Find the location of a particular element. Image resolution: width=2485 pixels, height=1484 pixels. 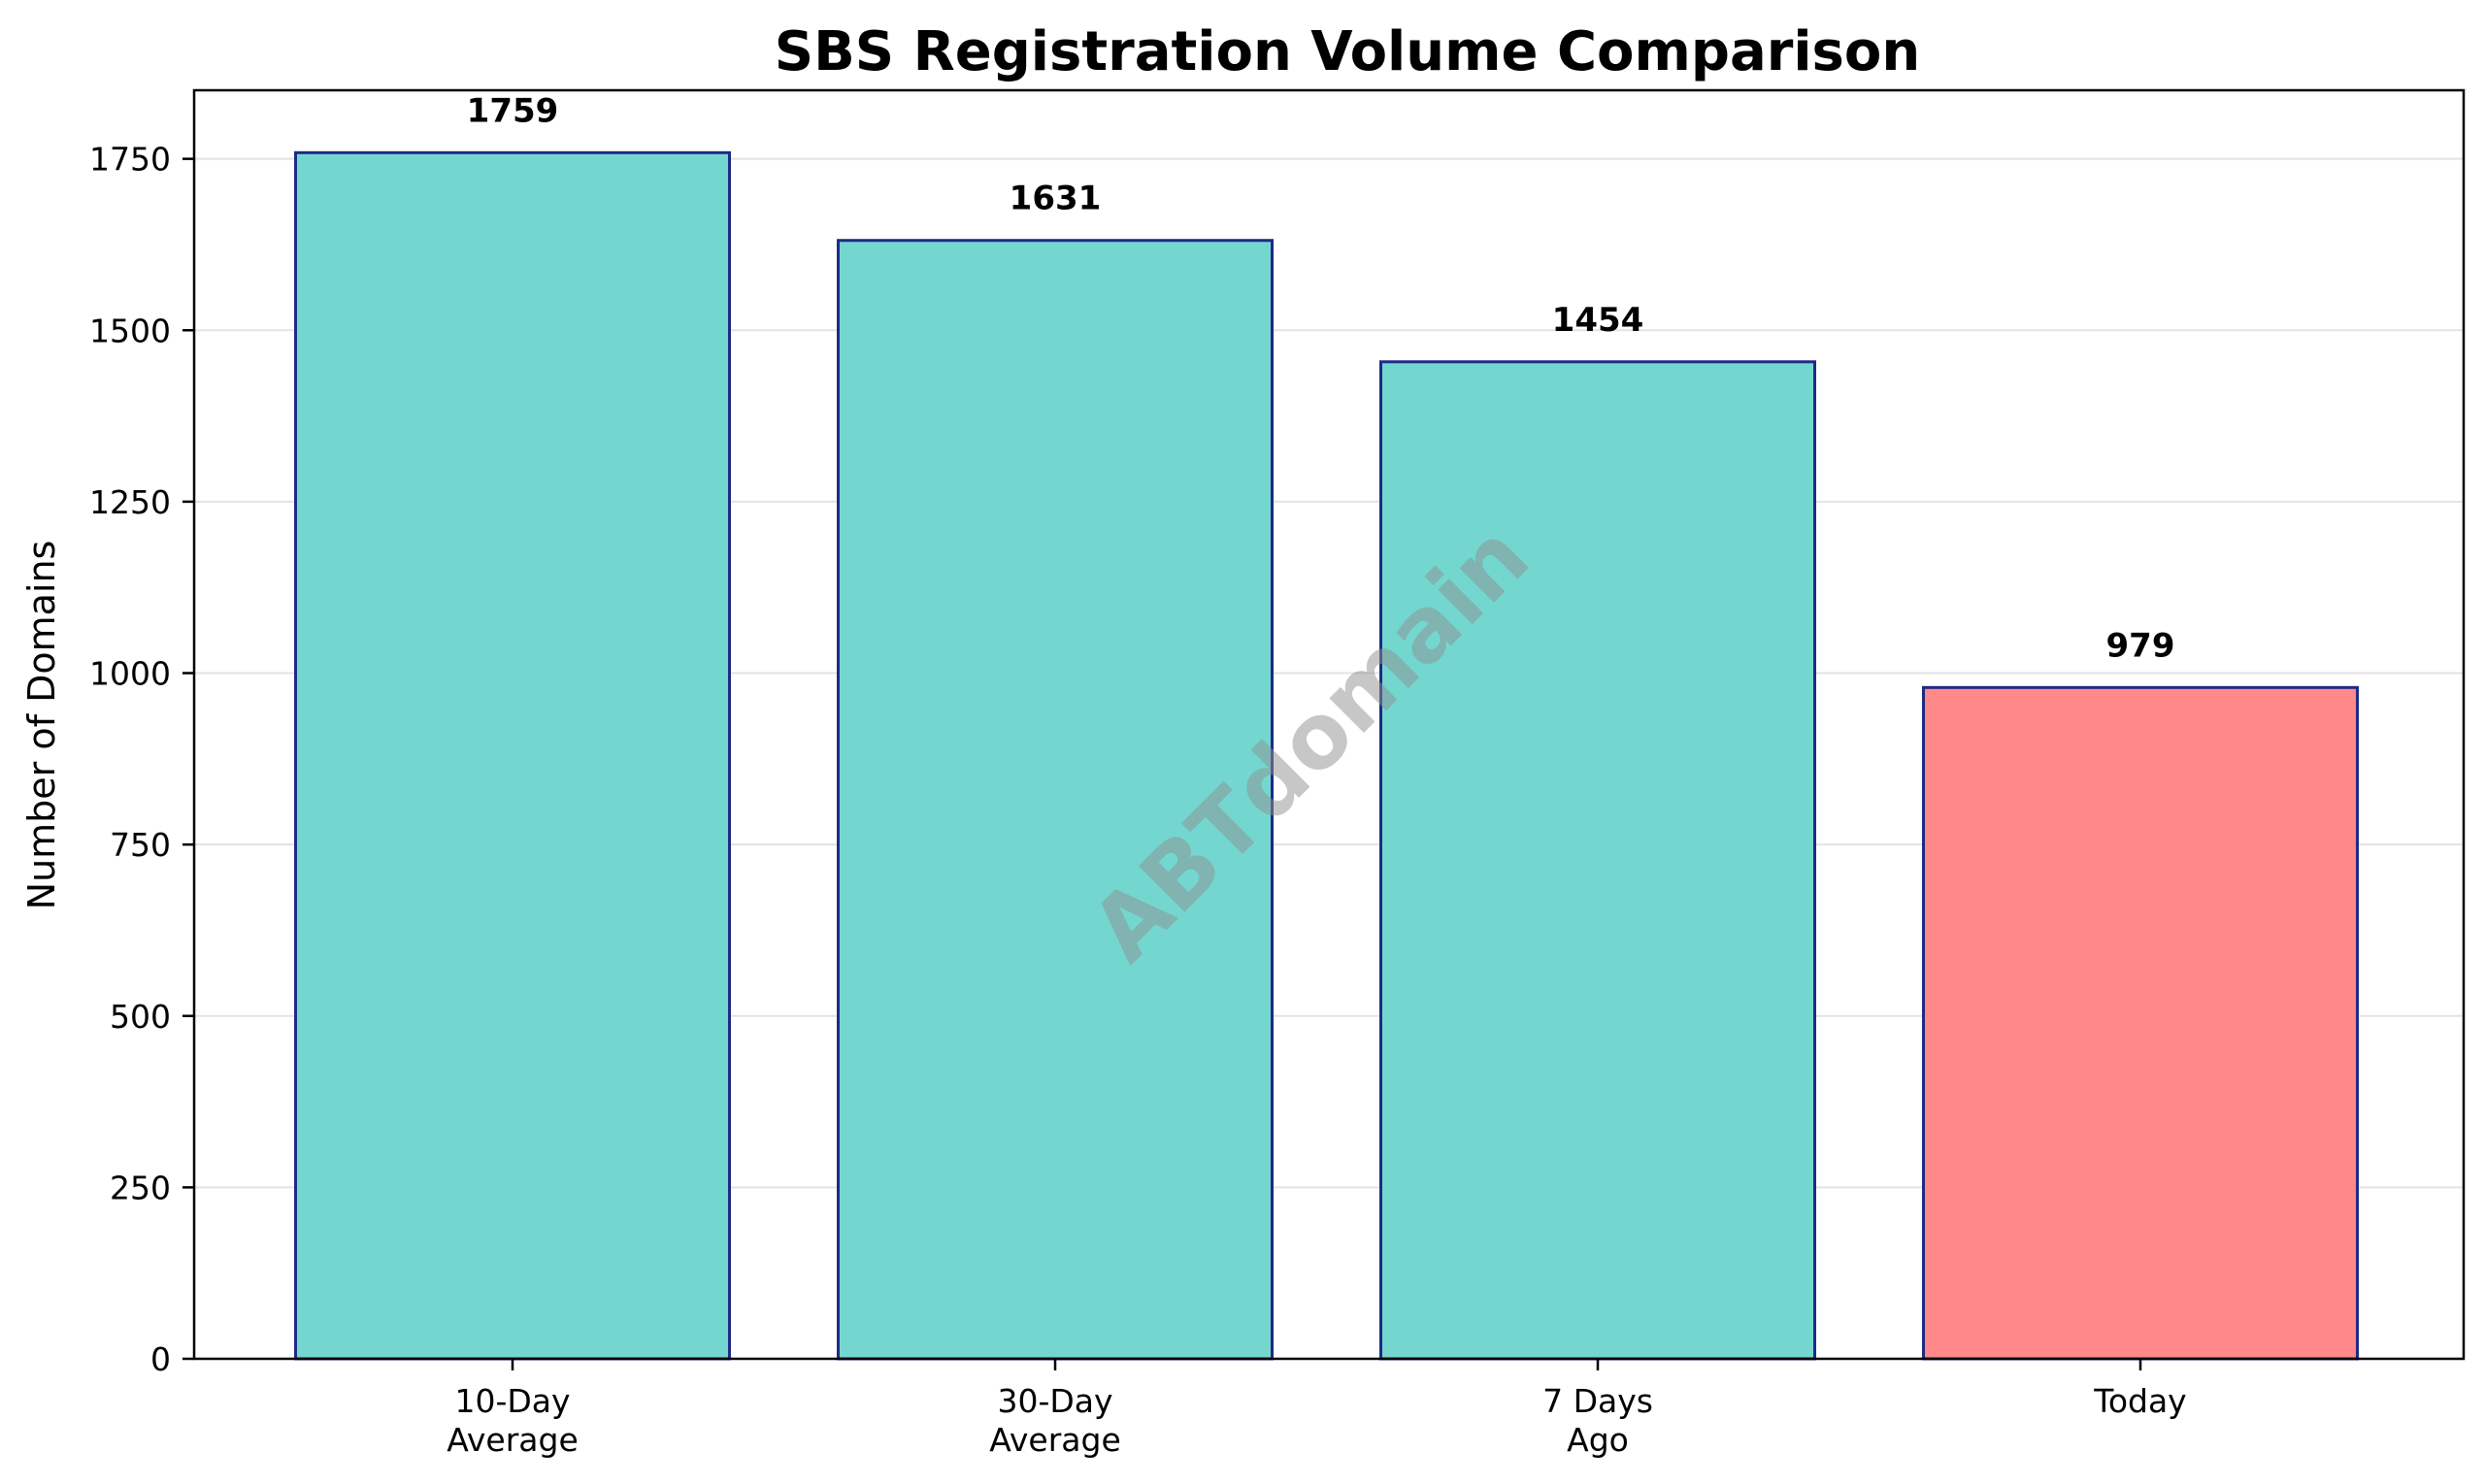

x-tick-label-2: 7 Days Ago is located at coordinates (1597, 1420).